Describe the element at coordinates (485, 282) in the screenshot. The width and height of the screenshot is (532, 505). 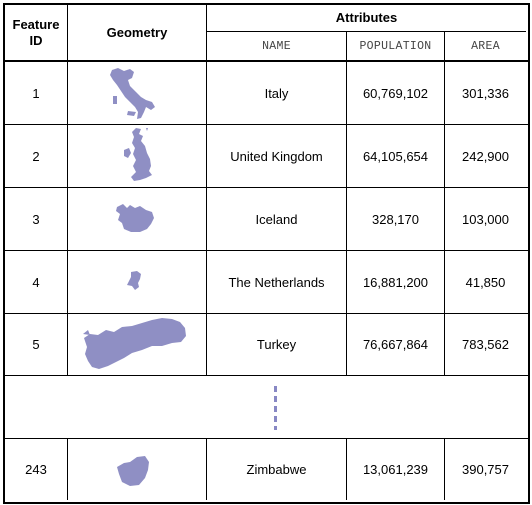
I see `area-cell: 41,850` at that location.